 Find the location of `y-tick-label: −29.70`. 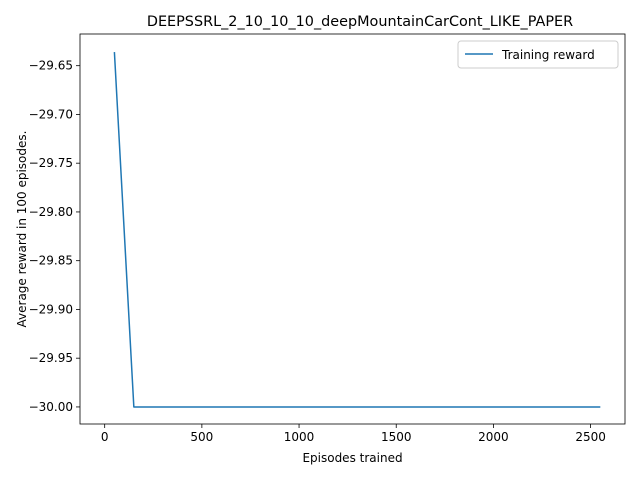

y-tick-label: −29.70 is located at coordinates (51, 114).